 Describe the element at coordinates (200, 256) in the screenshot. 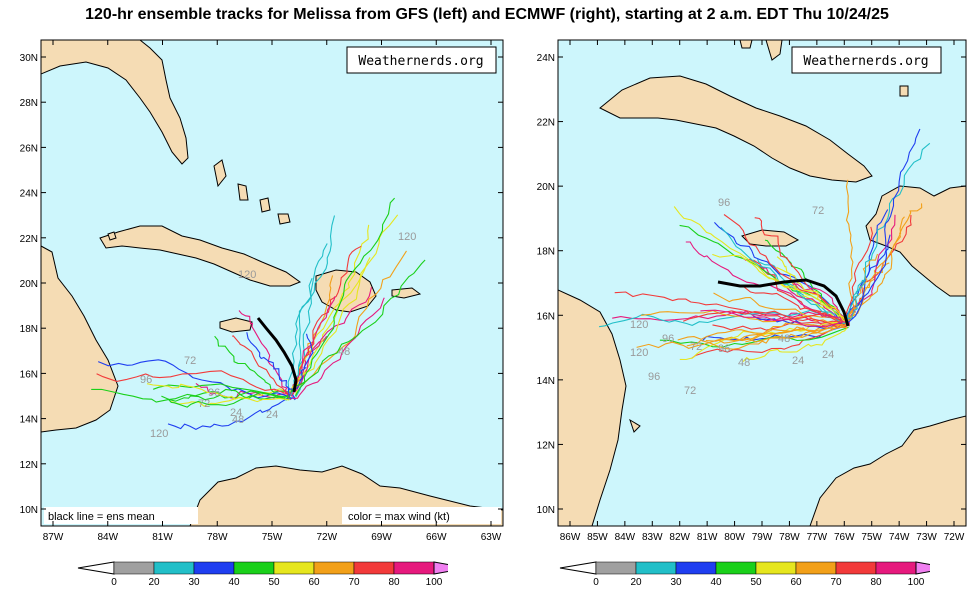

I see `cuba-land` at that location.